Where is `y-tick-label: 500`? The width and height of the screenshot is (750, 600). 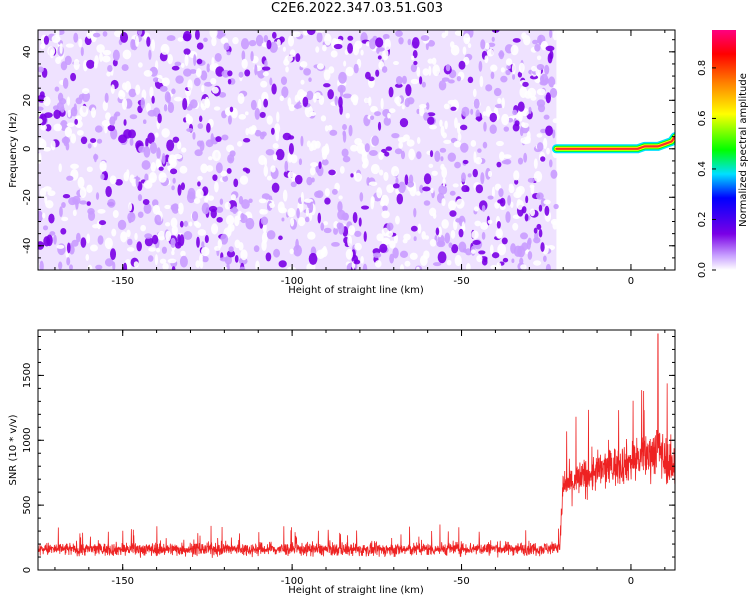
y-tick-label: 500 is located at coordinates (27, 505).